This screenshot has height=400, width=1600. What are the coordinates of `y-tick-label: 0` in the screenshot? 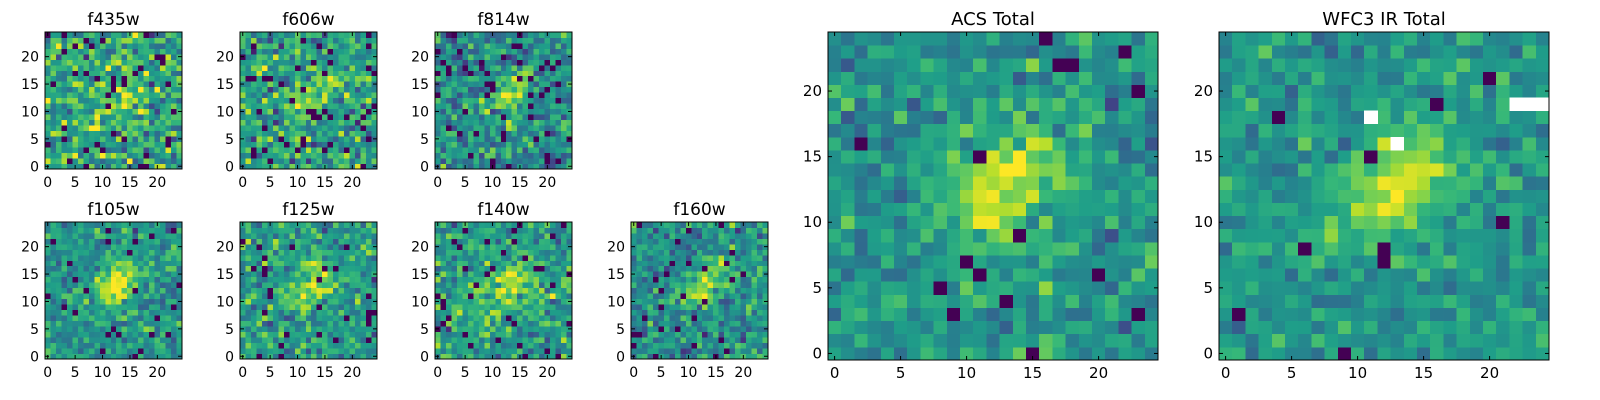 It's located at (424, 167).